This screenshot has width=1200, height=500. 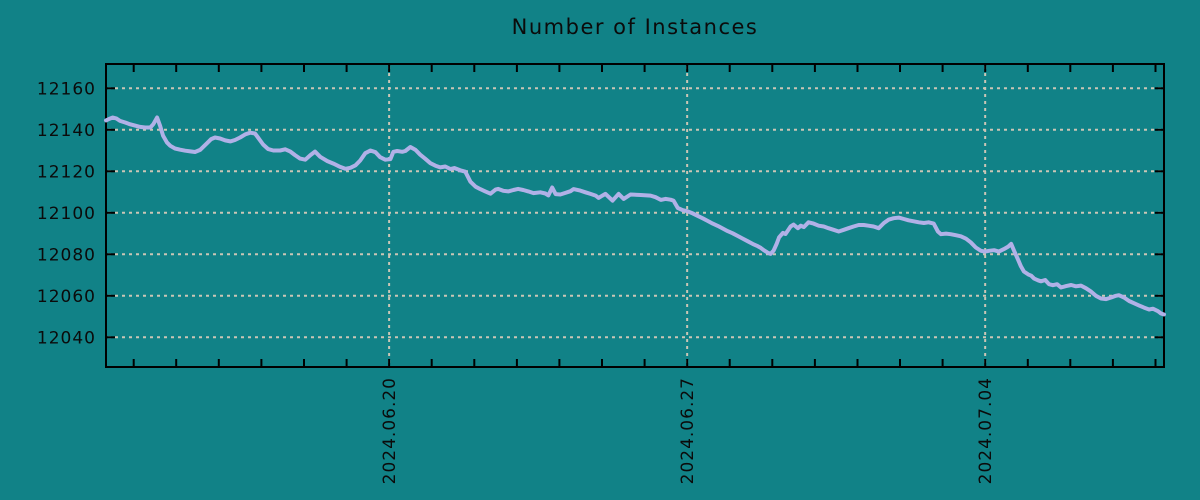 What do you see at coordinates (635, 27) in the screenshot?
I see `chart-title: Number of Instances` at bounding box center [635, 27].